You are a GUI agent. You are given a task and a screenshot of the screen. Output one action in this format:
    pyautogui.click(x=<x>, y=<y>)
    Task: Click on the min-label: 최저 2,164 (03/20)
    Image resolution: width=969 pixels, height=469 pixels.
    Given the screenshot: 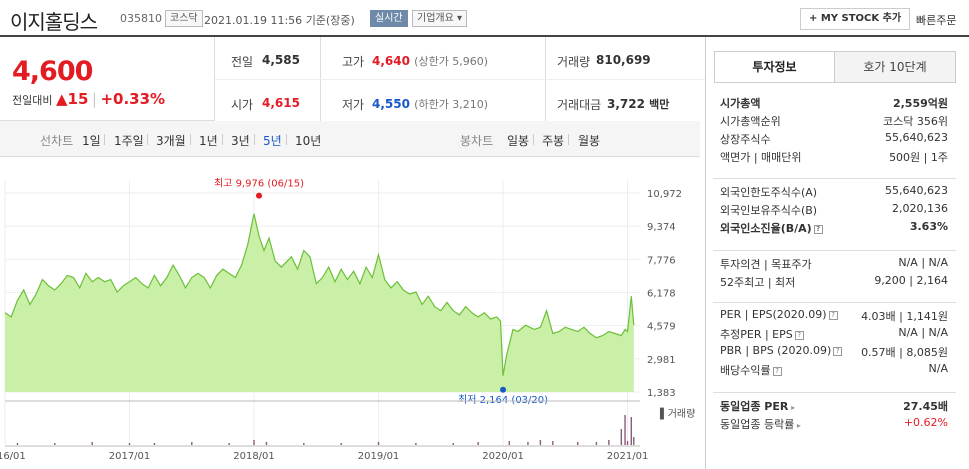 What is the action you would take?
    pyautogui.click(x=503, y=400)
    